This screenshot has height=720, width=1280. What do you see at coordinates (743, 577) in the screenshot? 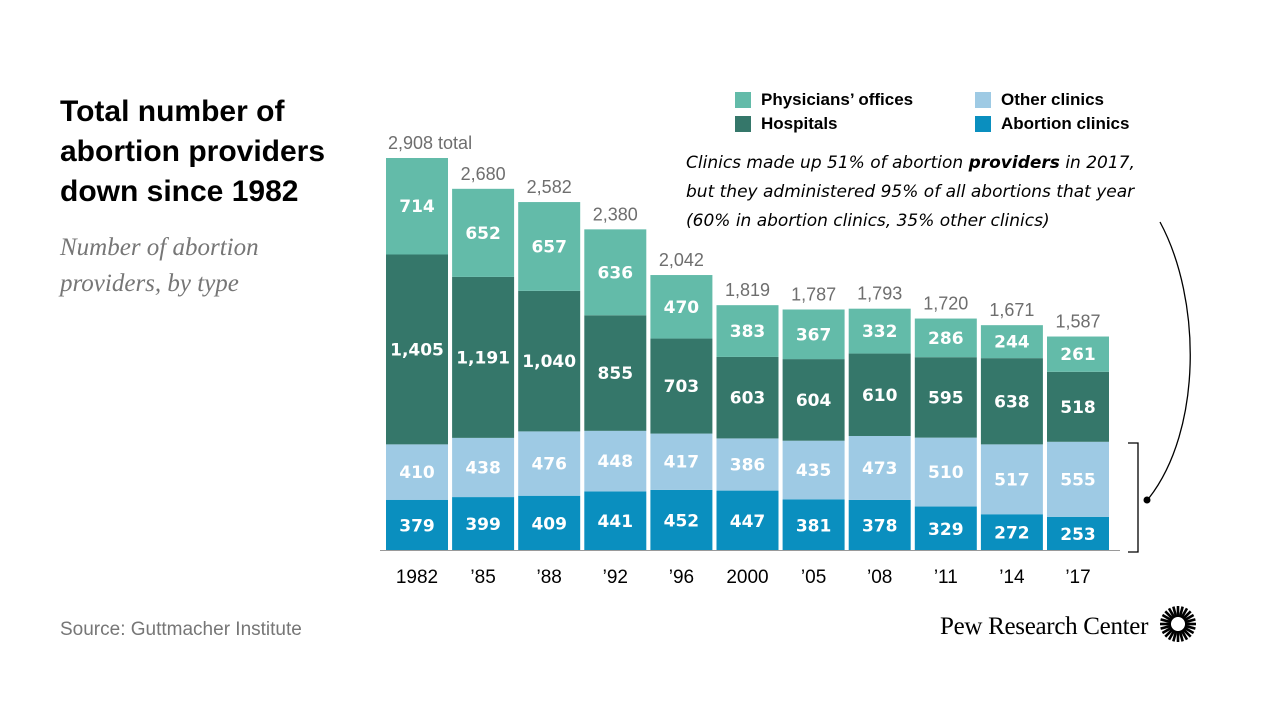
I see `x-tick-labels-group: 1982 ’85 ’88 ’92 ’96 2000 ’05 ’08 ’11 ’14 ’17` at bounding box center [743, 577].